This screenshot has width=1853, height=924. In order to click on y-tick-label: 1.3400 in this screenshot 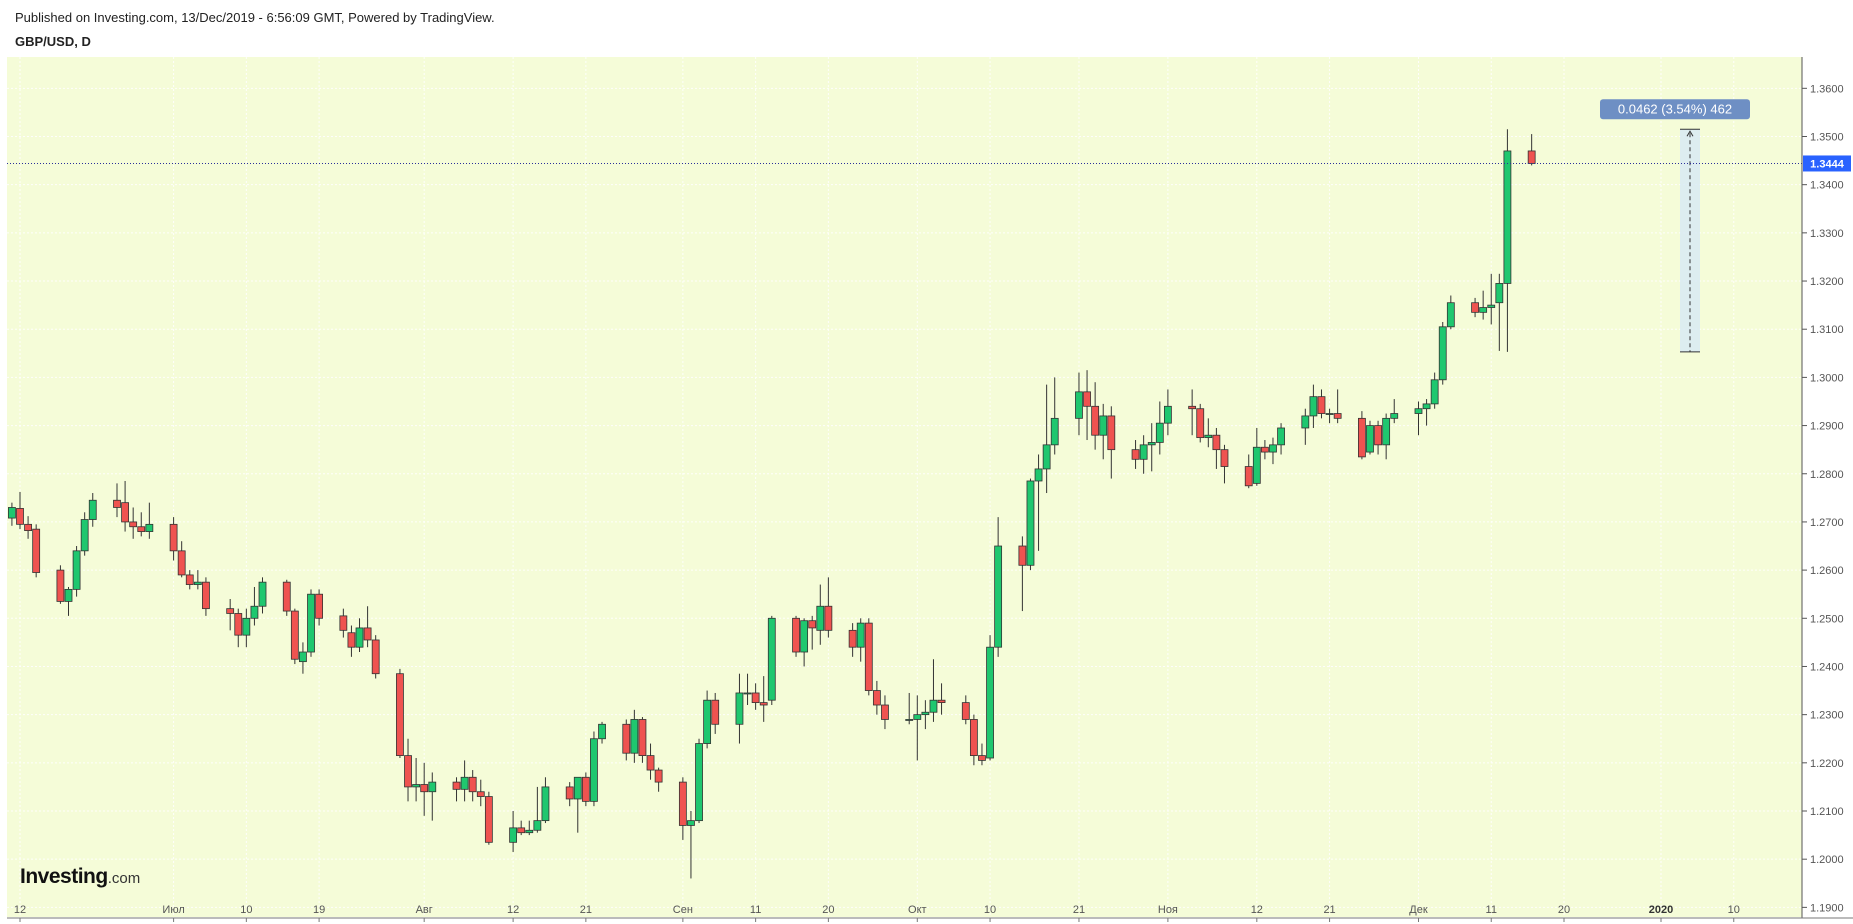, I will do `click(1827, 186)`.